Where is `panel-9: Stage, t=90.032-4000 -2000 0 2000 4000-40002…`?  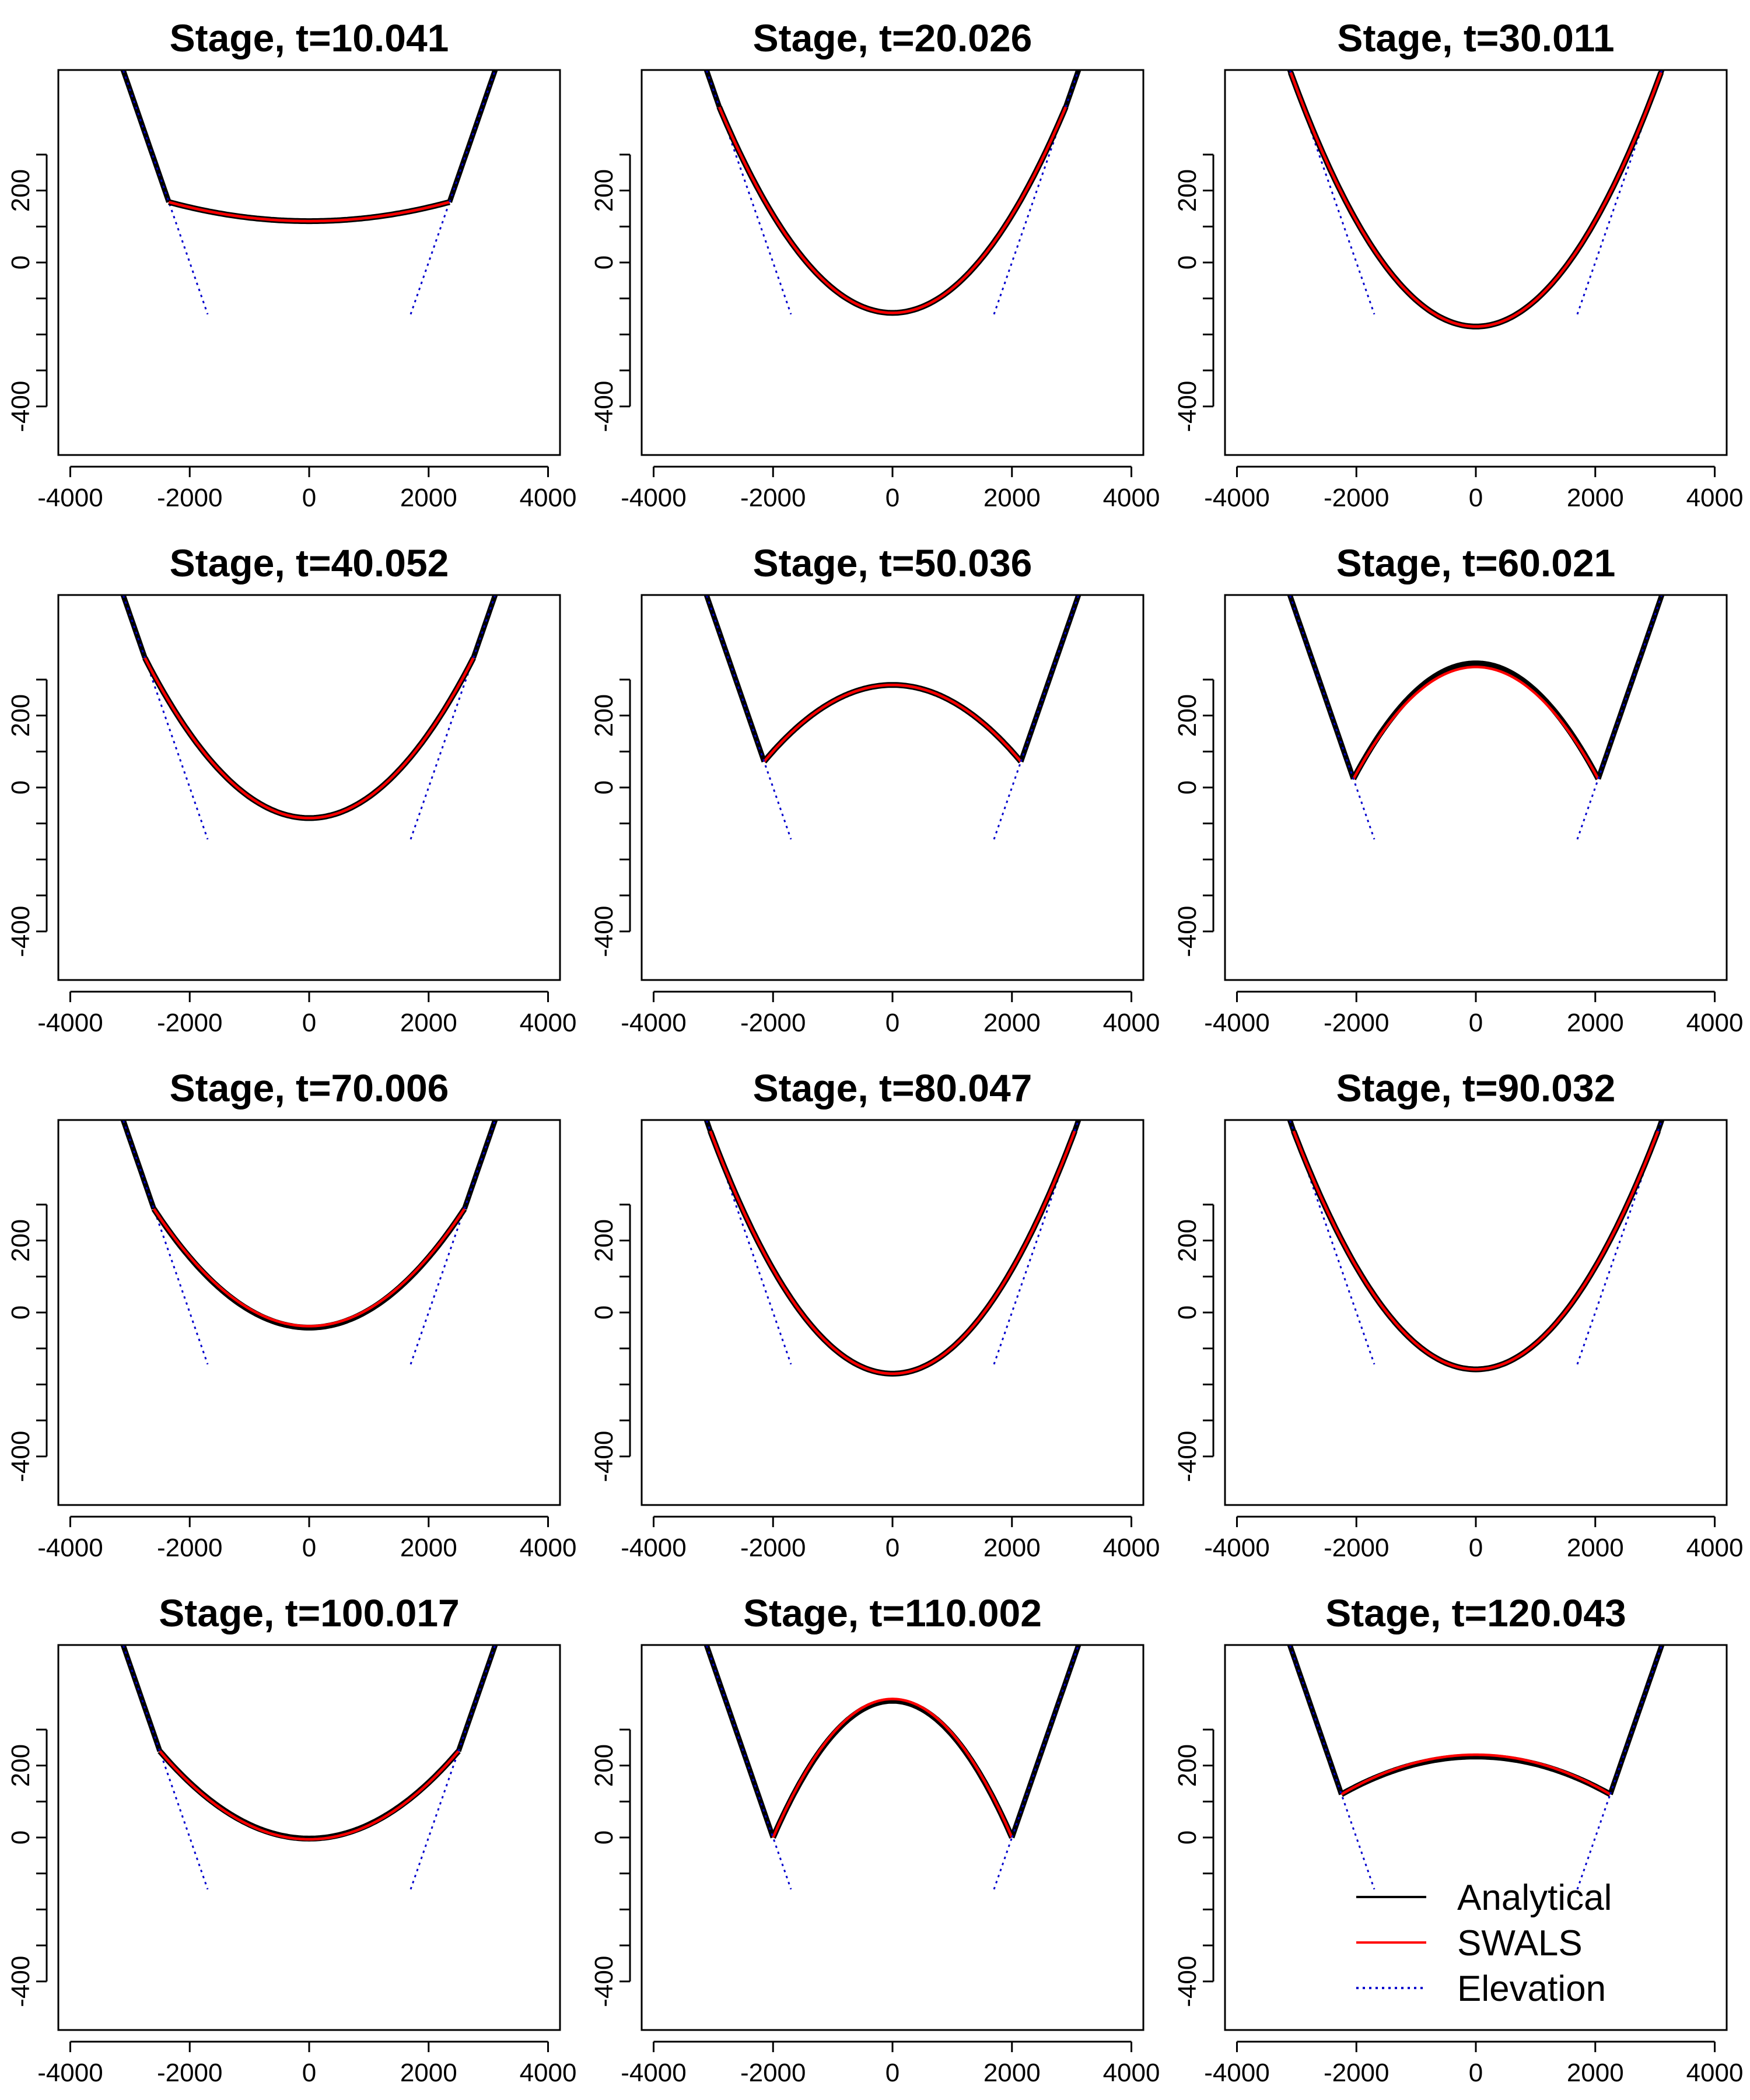
panel-9: Stage, t=90.032-4000 -2000 0 2000 4000-40002… is located at coordinates (1458, 1314).